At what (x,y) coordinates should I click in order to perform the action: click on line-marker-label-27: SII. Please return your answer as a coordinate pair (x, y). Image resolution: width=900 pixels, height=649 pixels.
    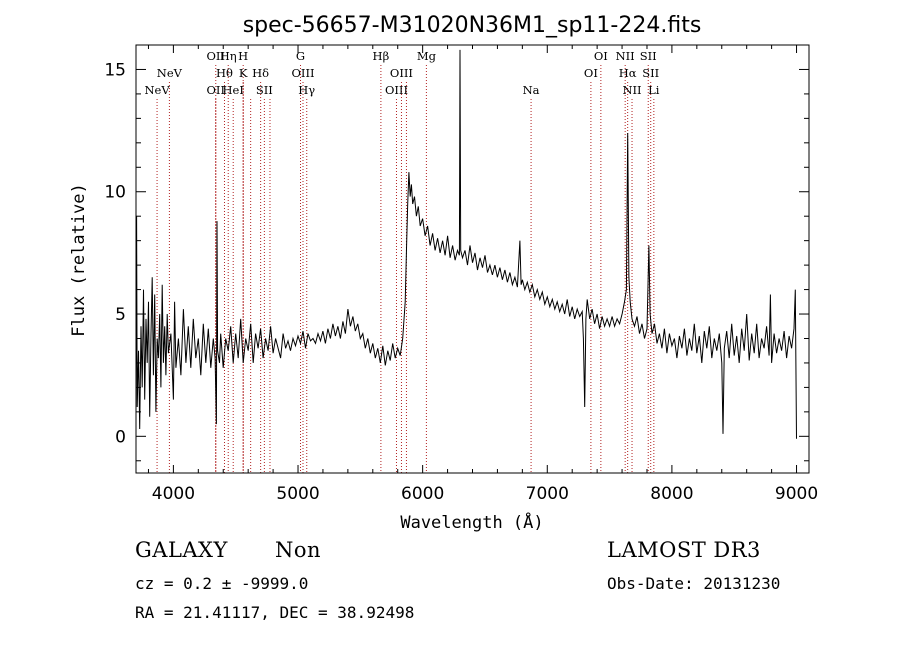
    Looking at the image, I should click on (648, 56).